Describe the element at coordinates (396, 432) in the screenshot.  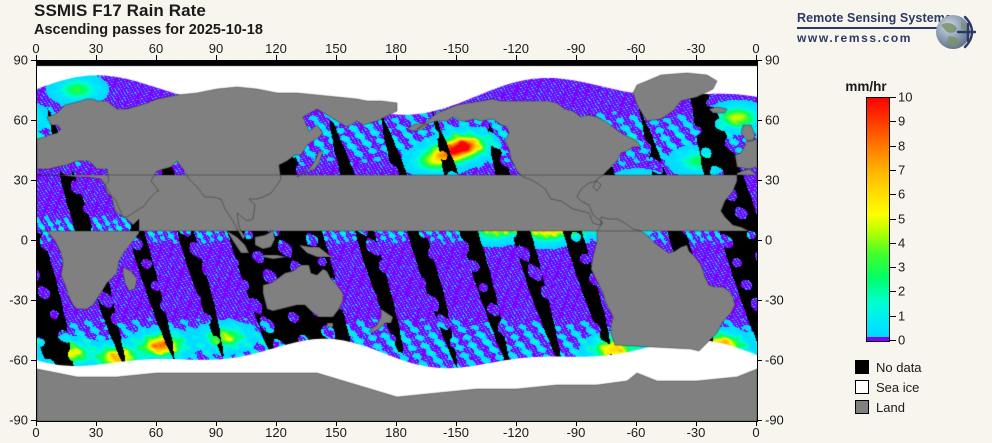
I see `lon-tick-label: 180` at that location.